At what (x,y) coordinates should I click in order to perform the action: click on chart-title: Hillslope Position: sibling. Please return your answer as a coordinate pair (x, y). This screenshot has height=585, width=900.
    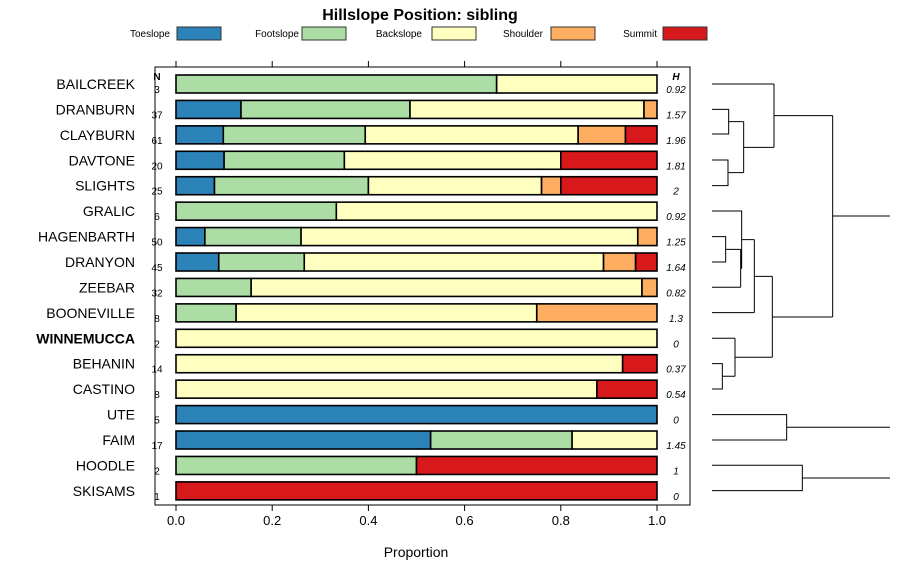
    Looking at the image, I should click on (420, 15).